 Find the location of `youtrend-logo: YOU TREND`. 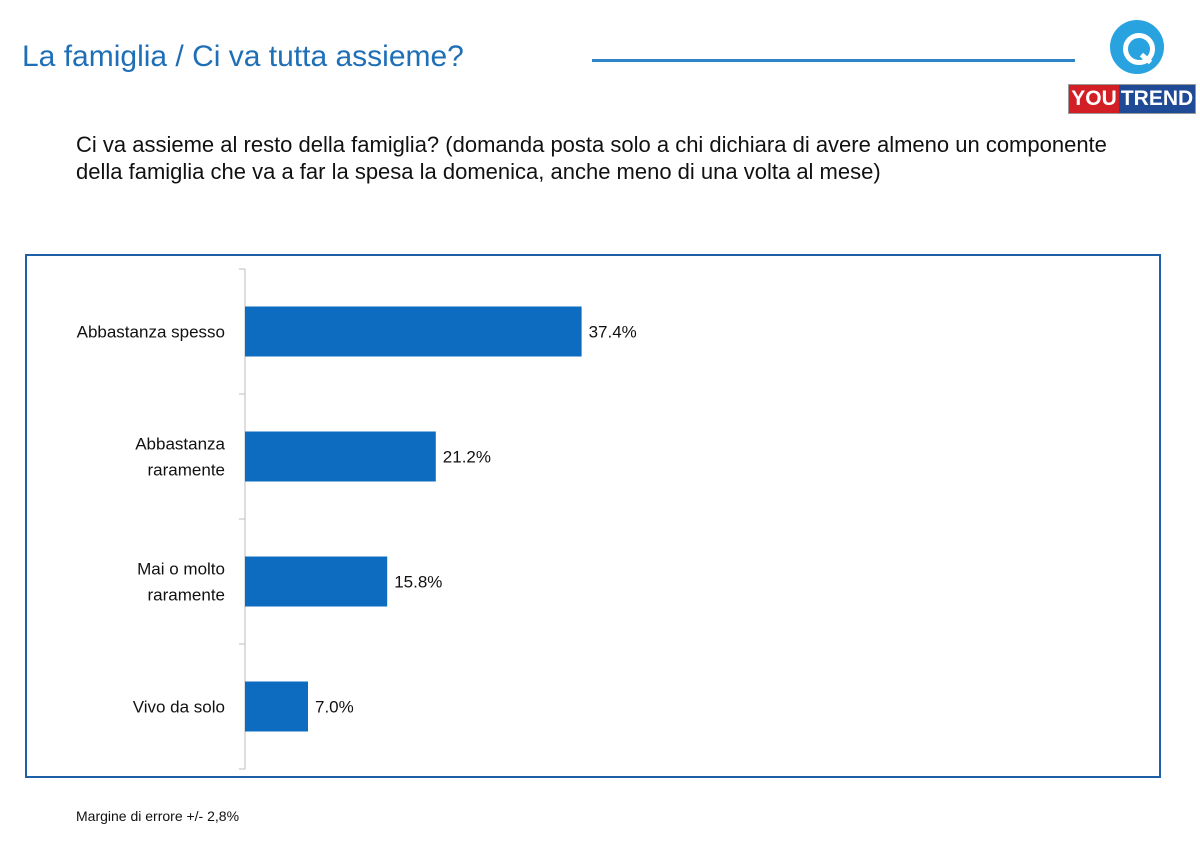

youtrend-logo: YOU TREND is located at coordinates (1132, 67).